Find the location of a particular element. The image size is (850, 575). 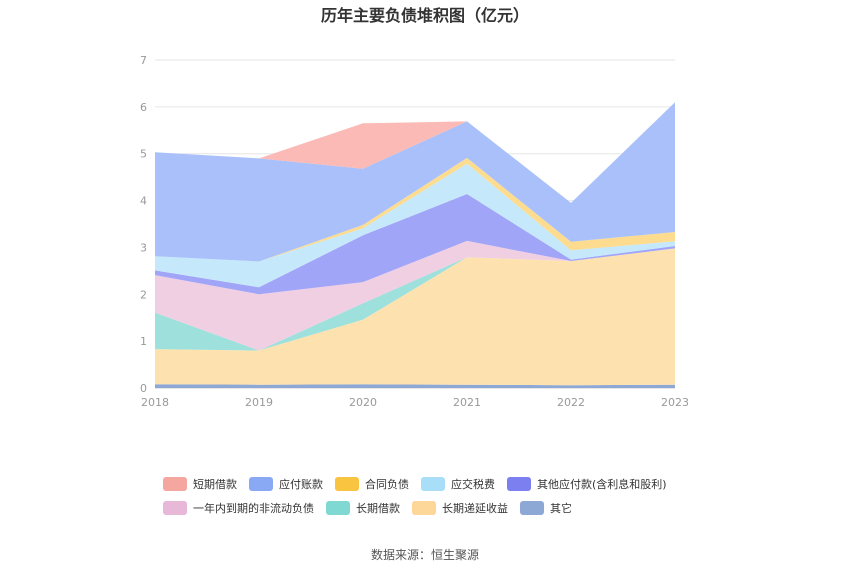

y-tick-label: 4 is located at coordinates (143, 201).